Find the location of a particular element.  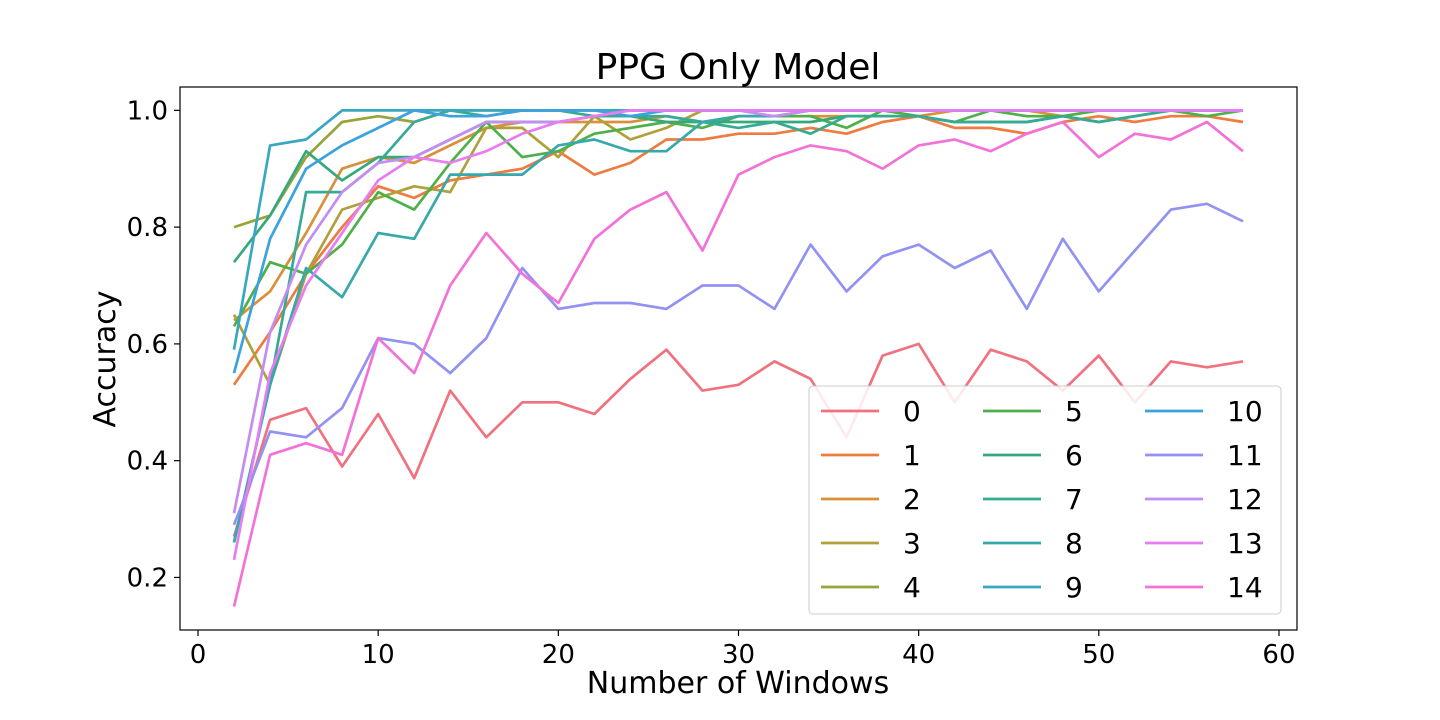

legend-box is located at coordinates (1045, 500).